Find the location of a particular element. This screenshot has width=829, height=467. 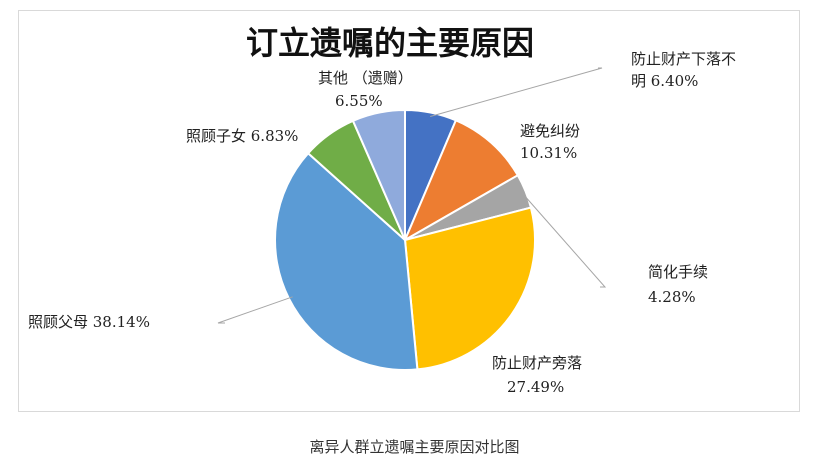

figure-caption: 离异人群立遗嘱主要原因对比图 is located at coordinates (414, 447).